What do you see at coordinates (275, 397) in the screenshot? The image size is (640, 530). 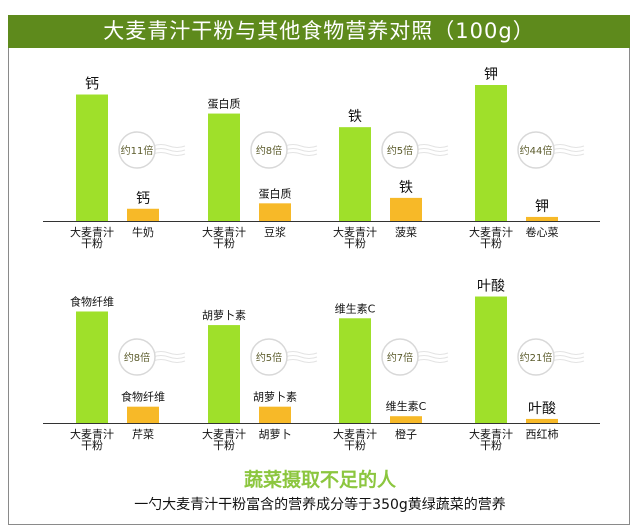 I see `nutrient-label-other: 胡萝卜素` at bounding box center [275, 397].